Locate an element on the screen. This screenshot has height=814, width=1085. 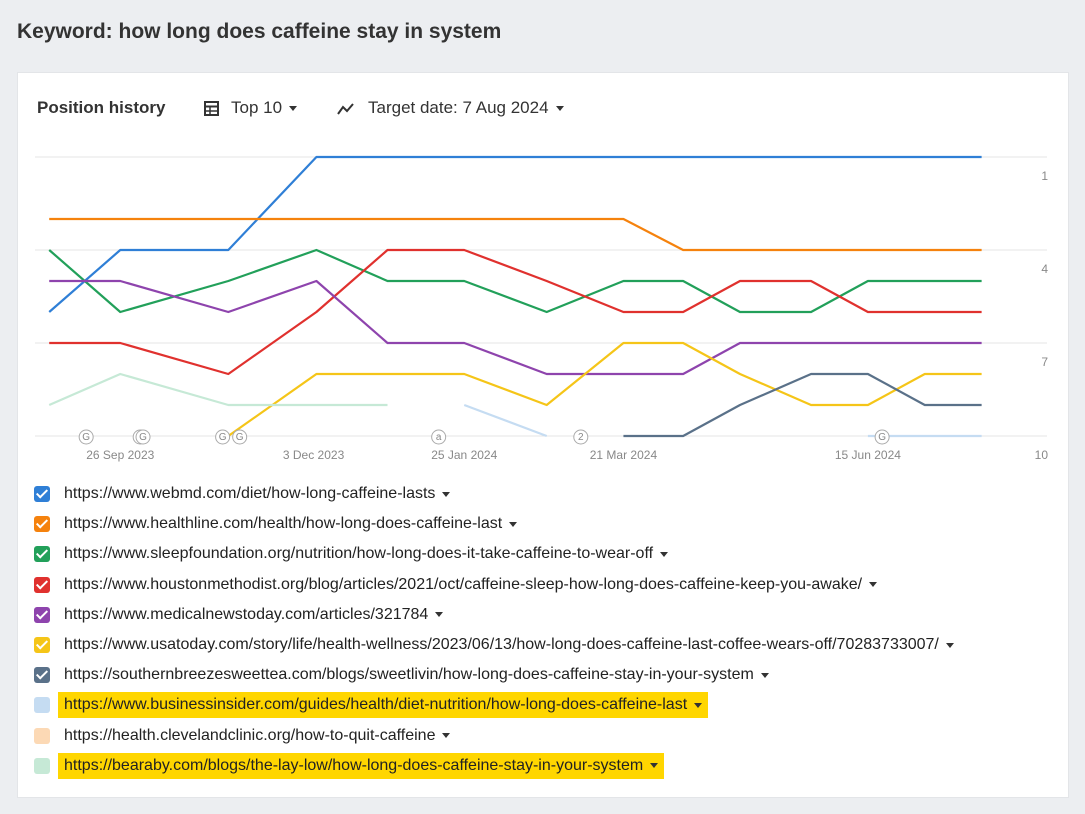
annotation-label: 2 is located at coordinates (581, 437).